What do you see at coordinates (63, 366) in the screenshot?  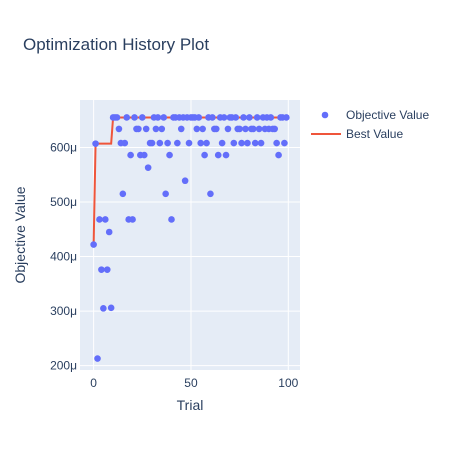 I see `y-tick-label: 200μ` at bounding box center [63, 366].